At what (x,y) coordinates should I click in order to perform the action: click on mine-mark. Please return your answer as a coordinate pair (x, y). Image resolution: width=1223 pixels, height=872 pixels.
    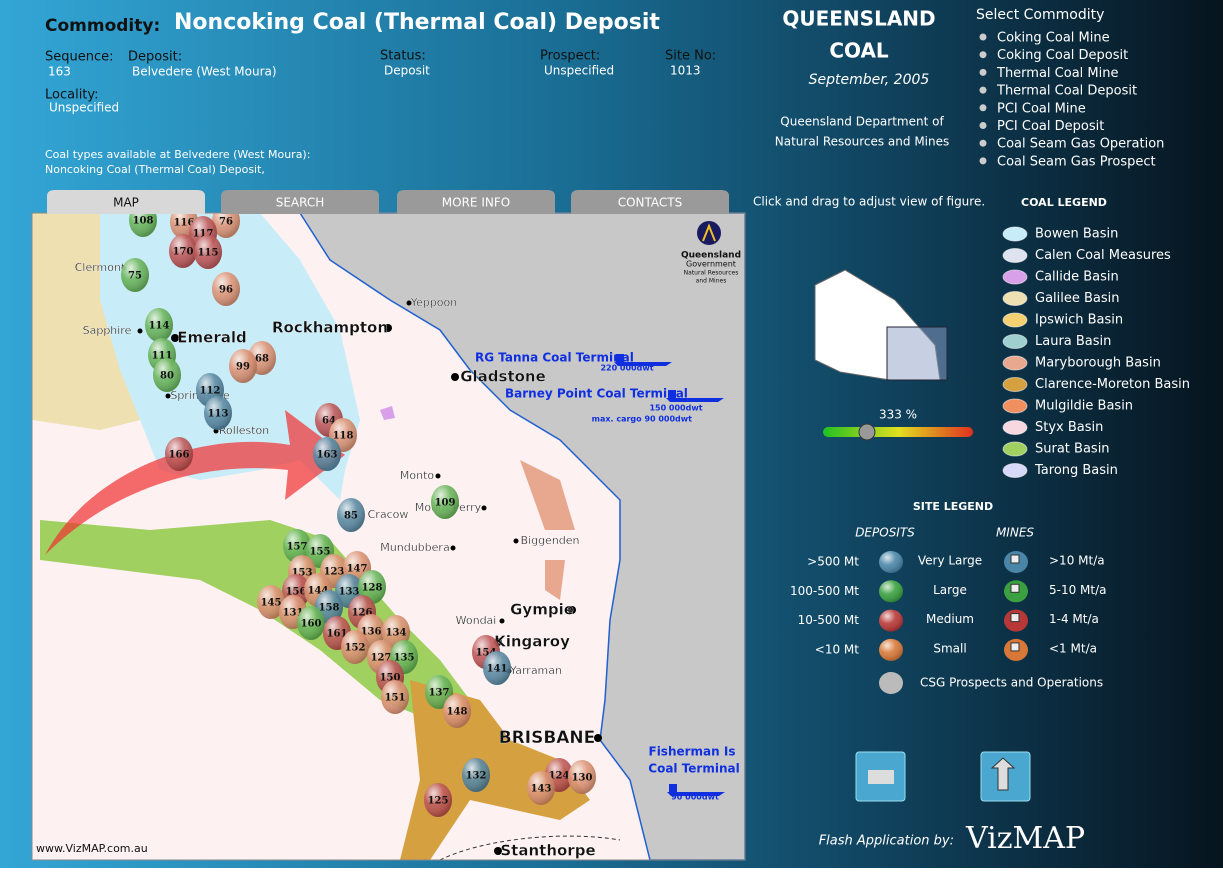
    Looking at the image, I should click on (1015, 647).